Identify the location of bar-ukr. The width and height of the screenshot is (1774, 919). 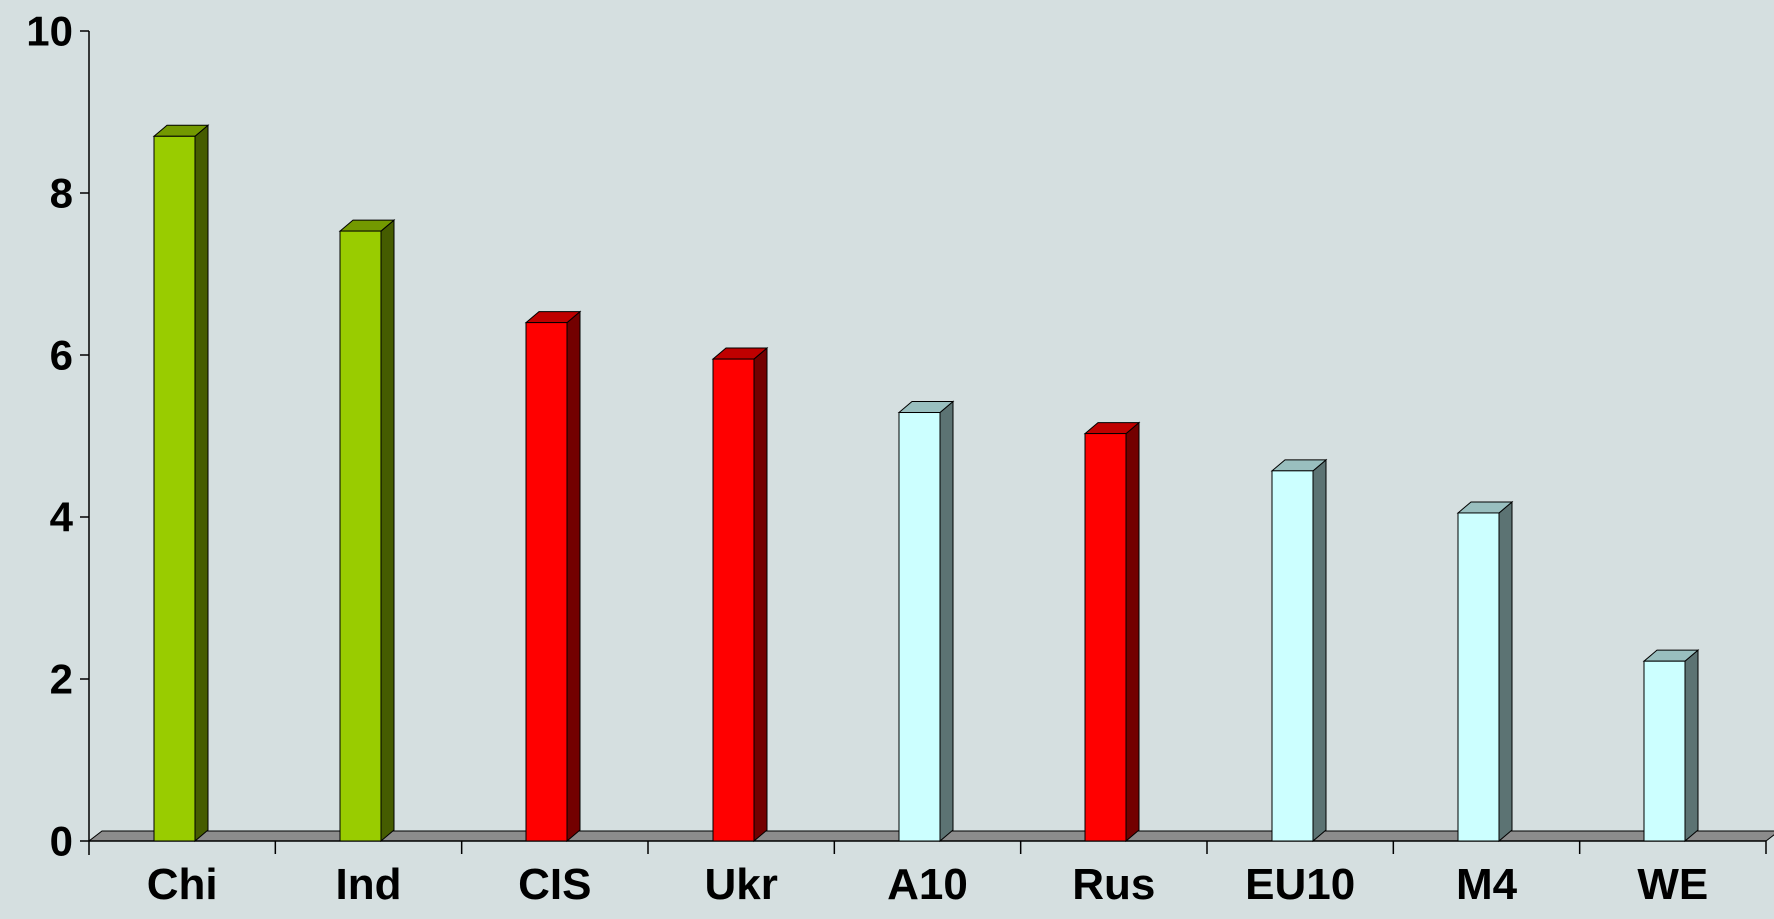
(740, 594).